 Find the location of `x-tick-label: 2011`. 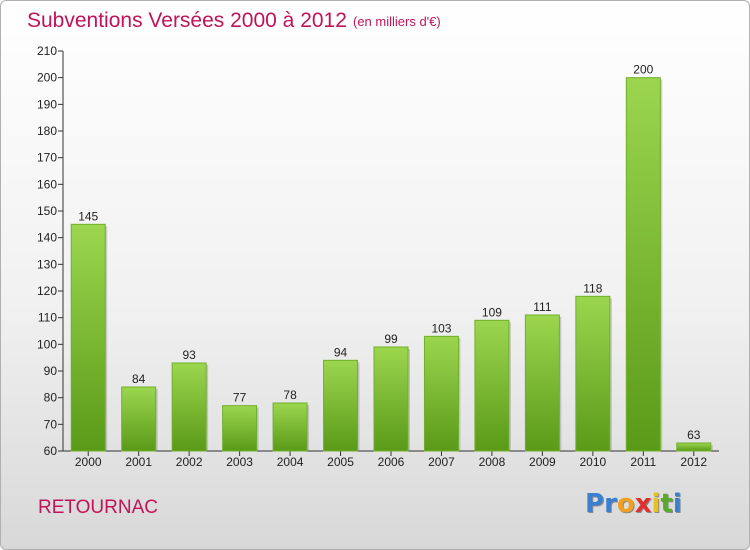

x-tick-label: 2011 is located at coordinates (643, 462).